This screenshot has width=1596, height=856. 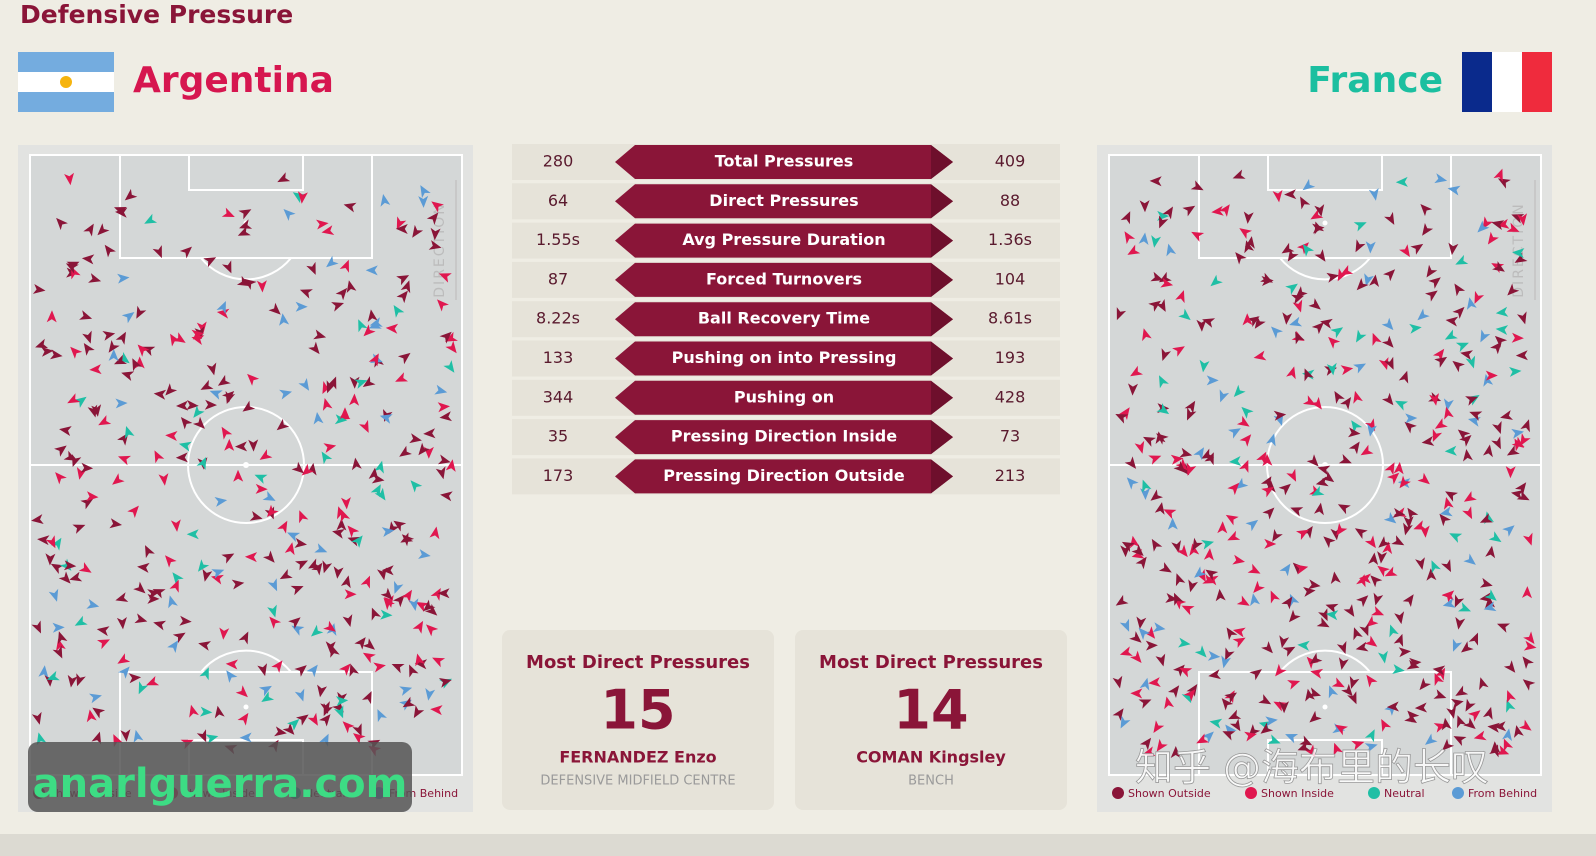 I want to click on penalty-arc, so click(x=1325, y=661).